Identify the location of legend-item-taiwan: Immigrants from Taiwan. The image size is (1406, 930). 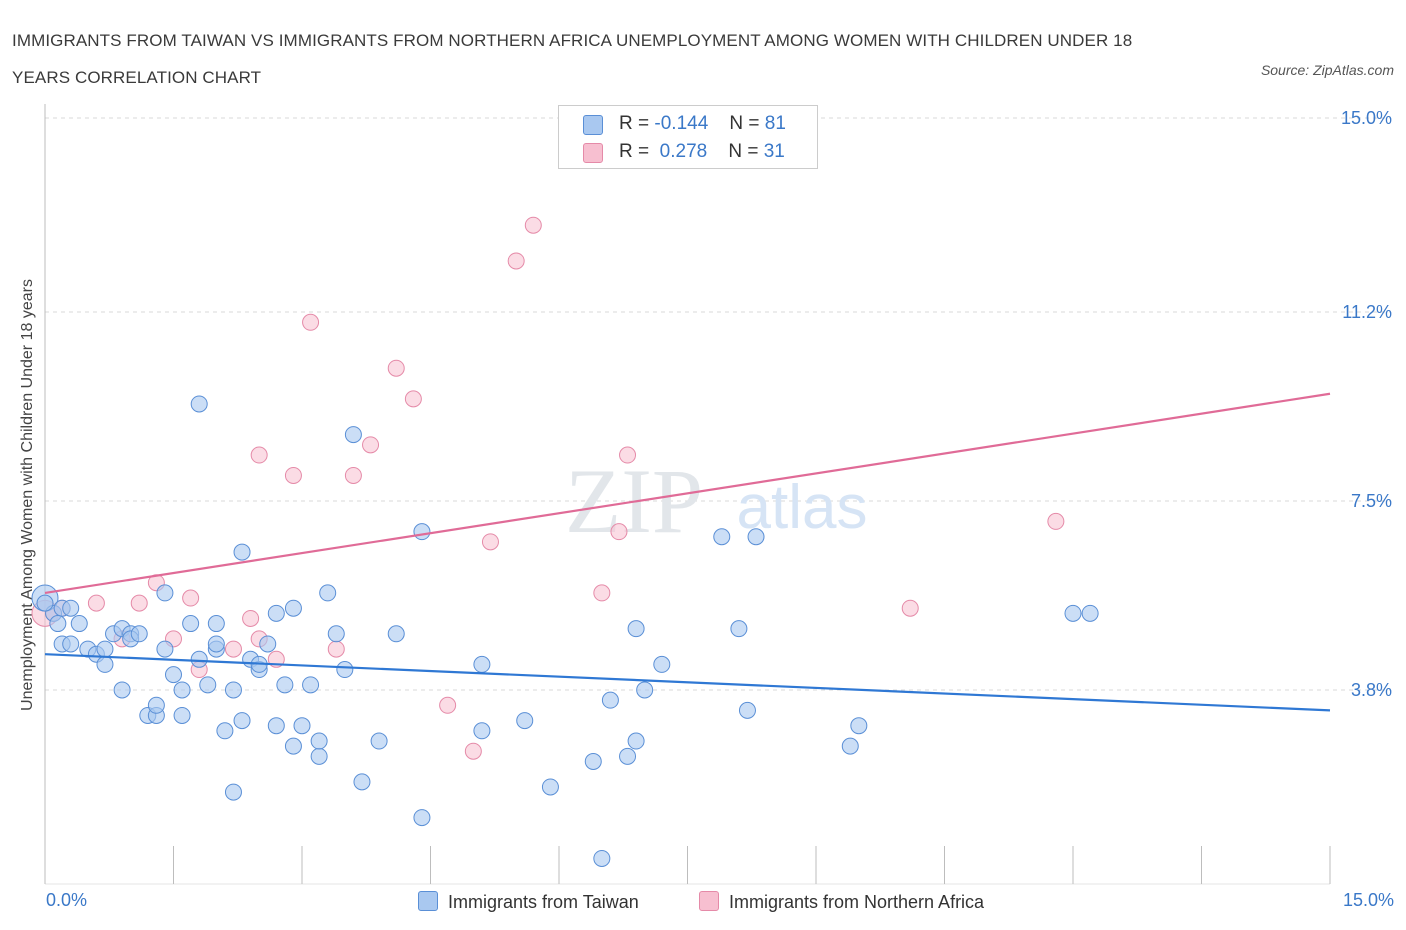
(528, 902).